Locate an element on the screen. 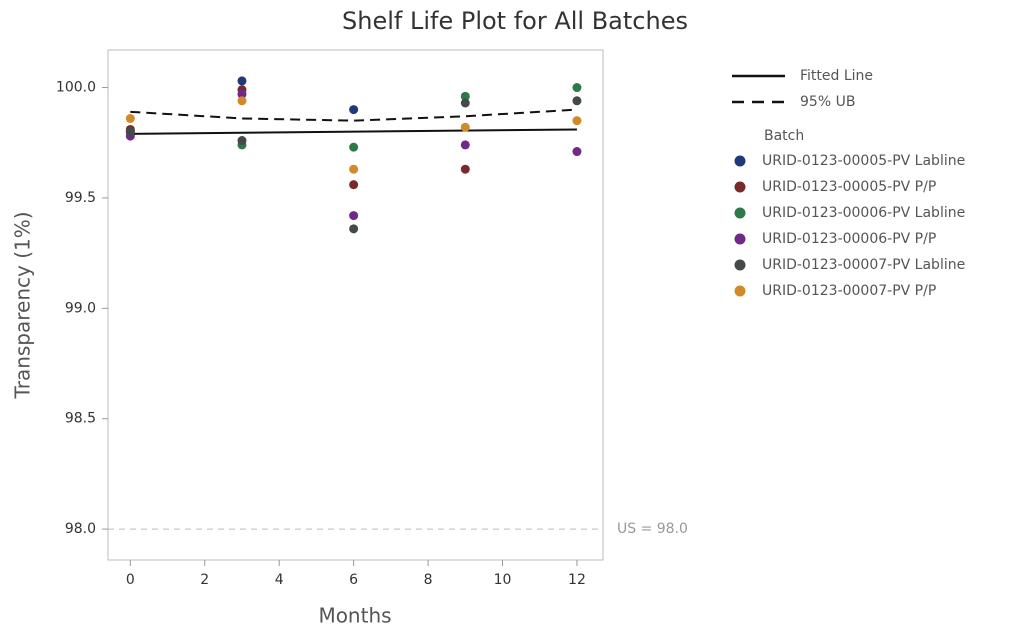 The image size is (1026, 632). legend-title: Batch is located at coordinates (784, 136).